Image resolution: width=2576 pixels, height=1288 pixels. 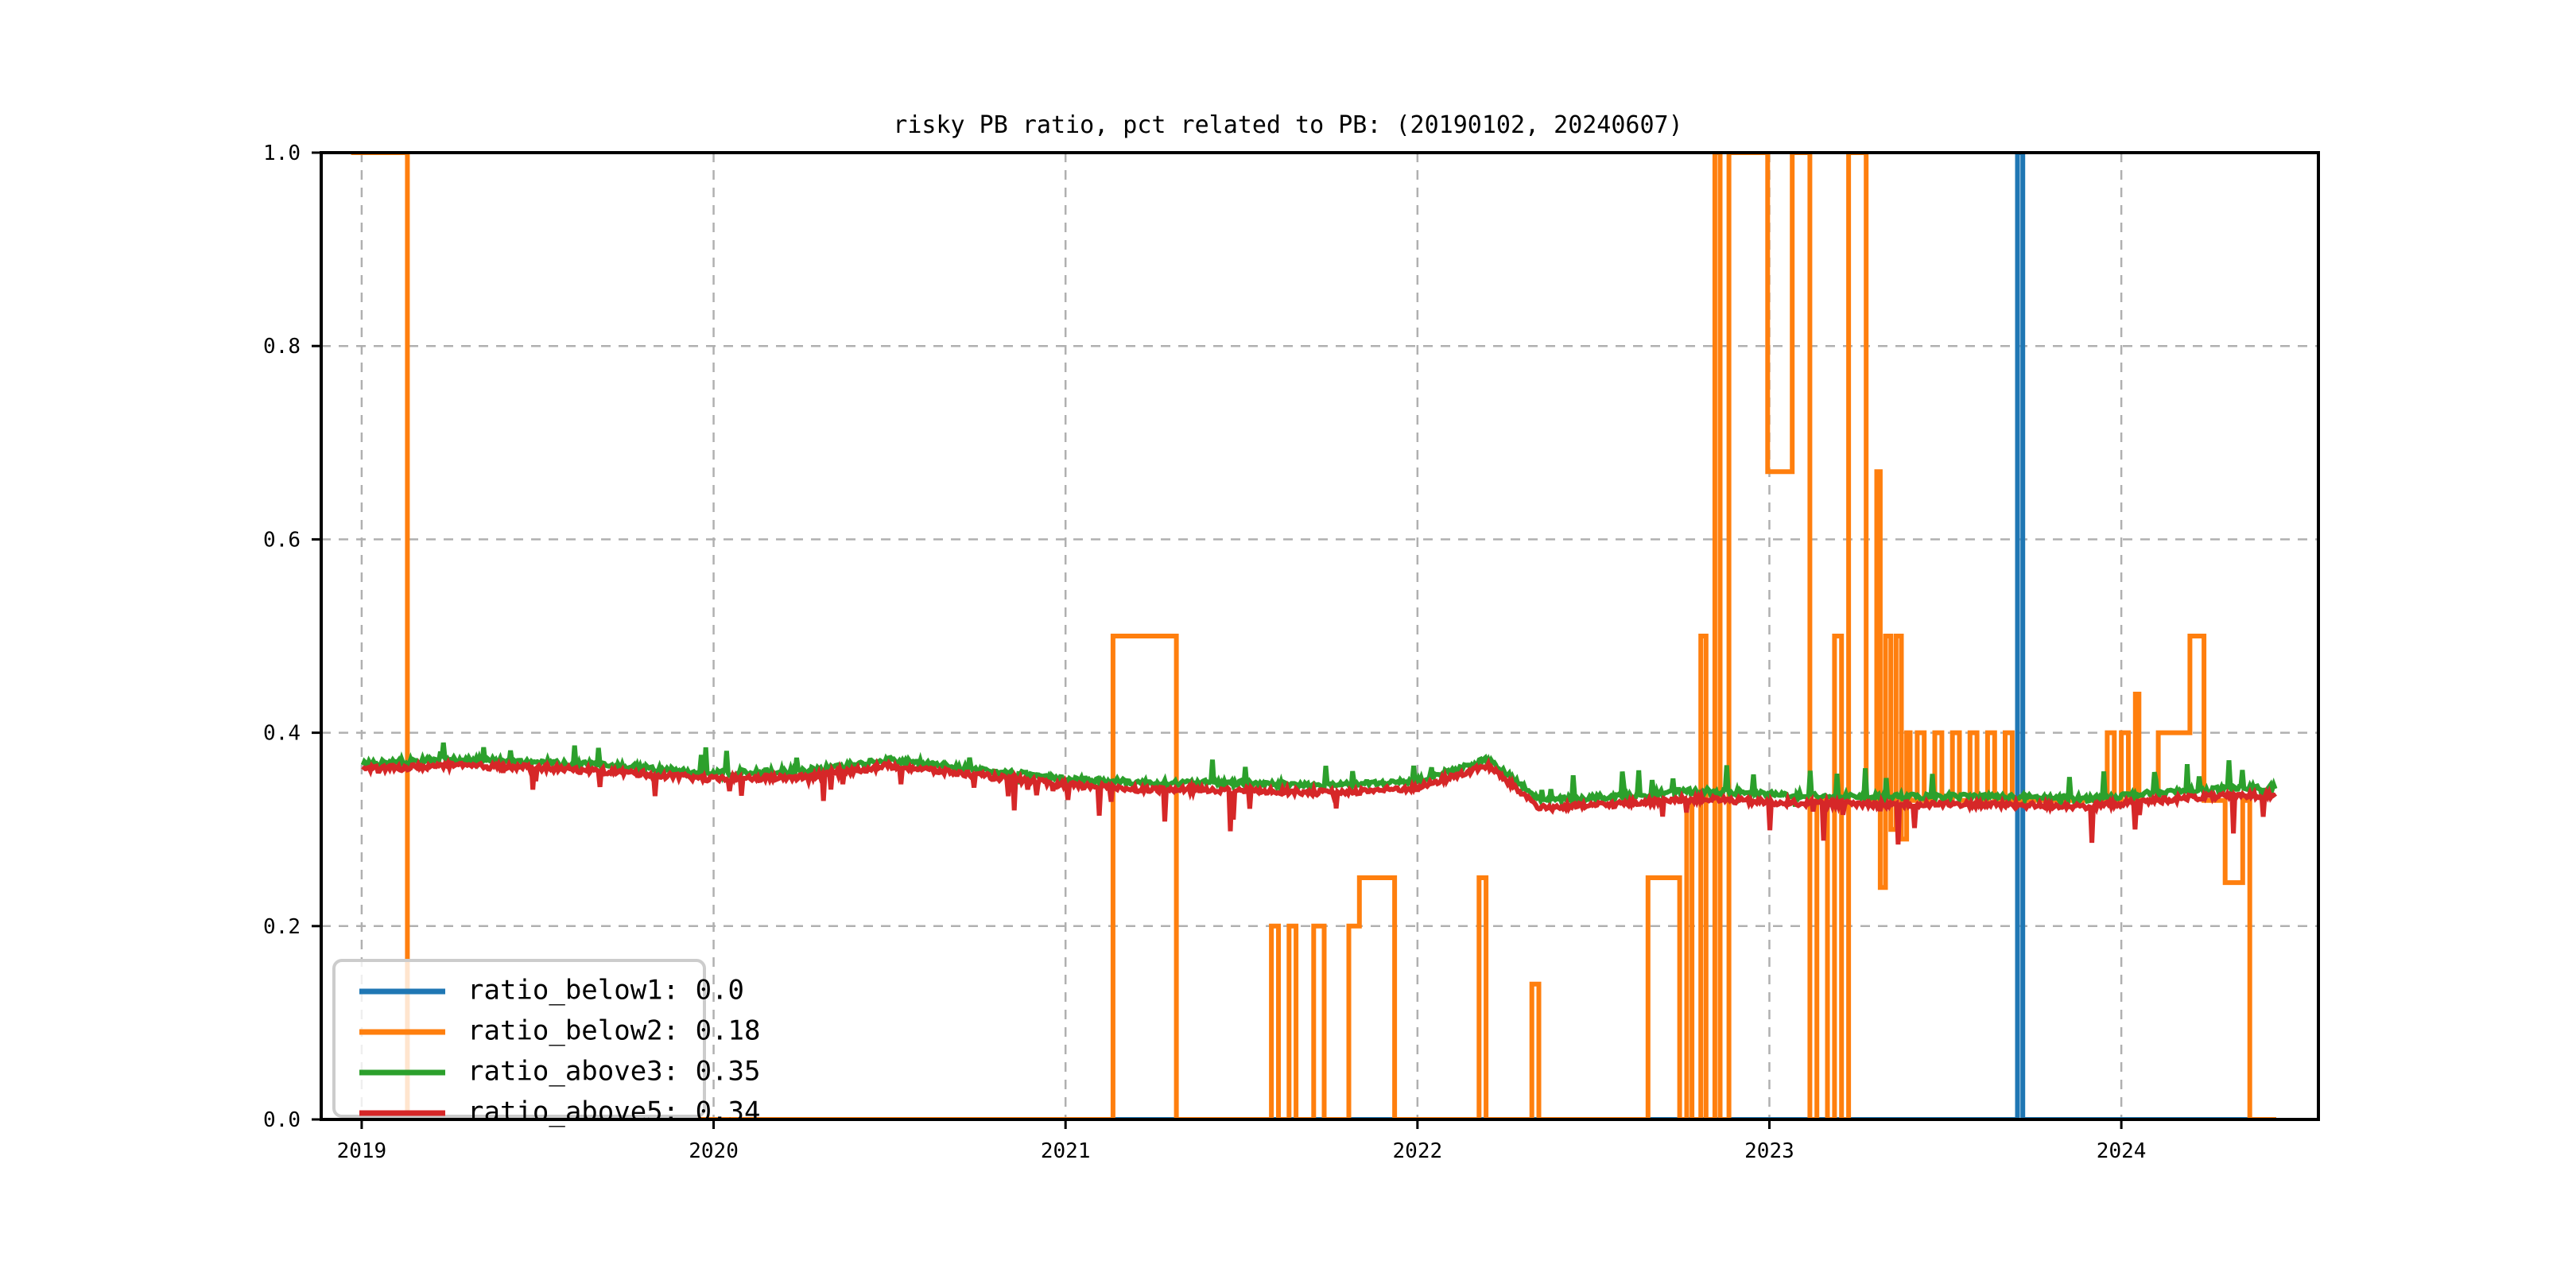 I want to click on y-tick-label: 0.6, so click(x=282, y=540).